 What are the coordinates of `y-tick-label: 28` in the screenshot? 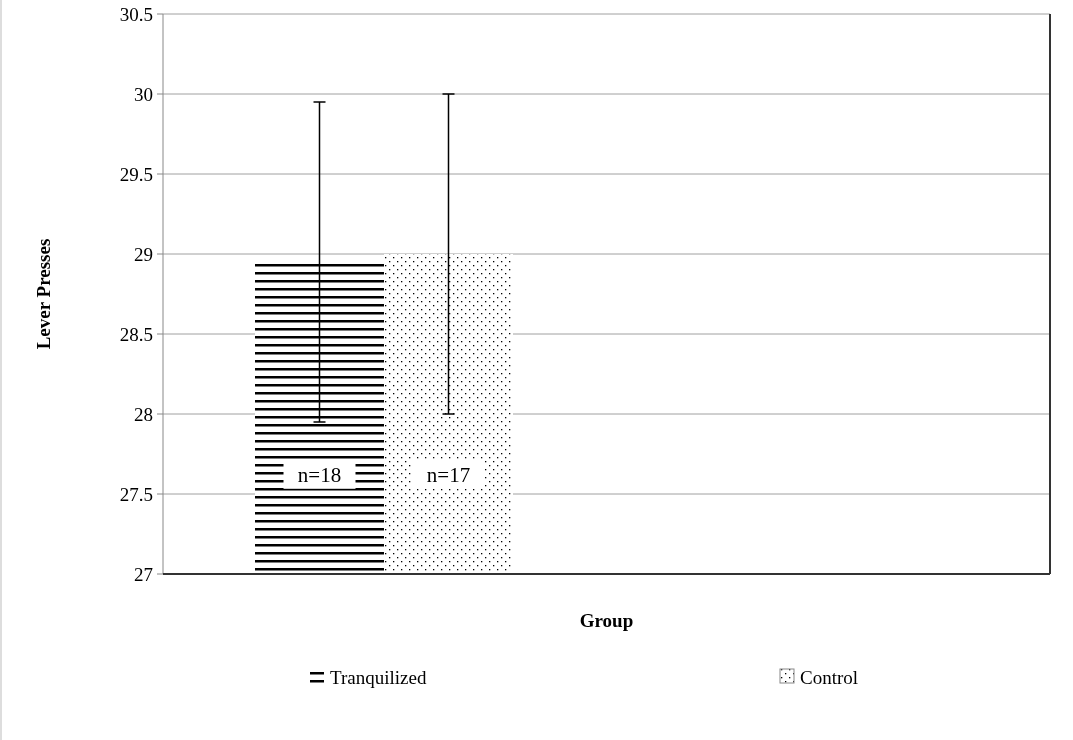 It's located at (143, 414).